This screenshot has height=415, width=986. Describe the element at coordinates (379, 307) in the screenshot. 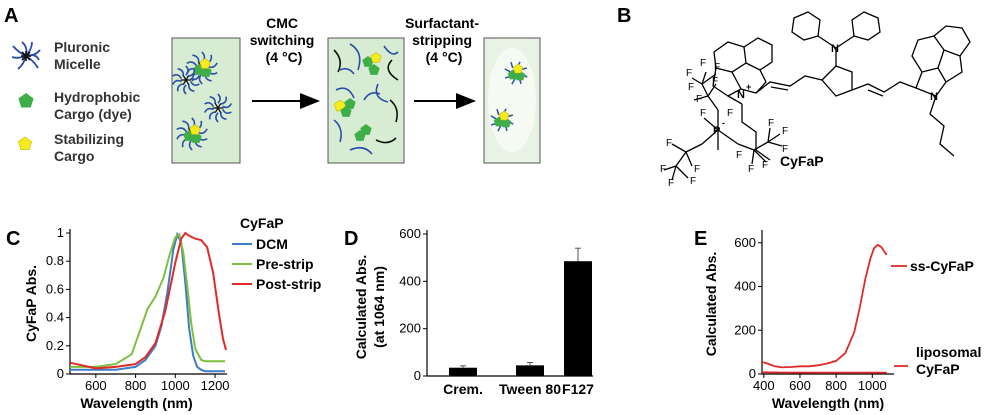

I see `y-axis-label-line2: (at 1064 nm)` at that location.